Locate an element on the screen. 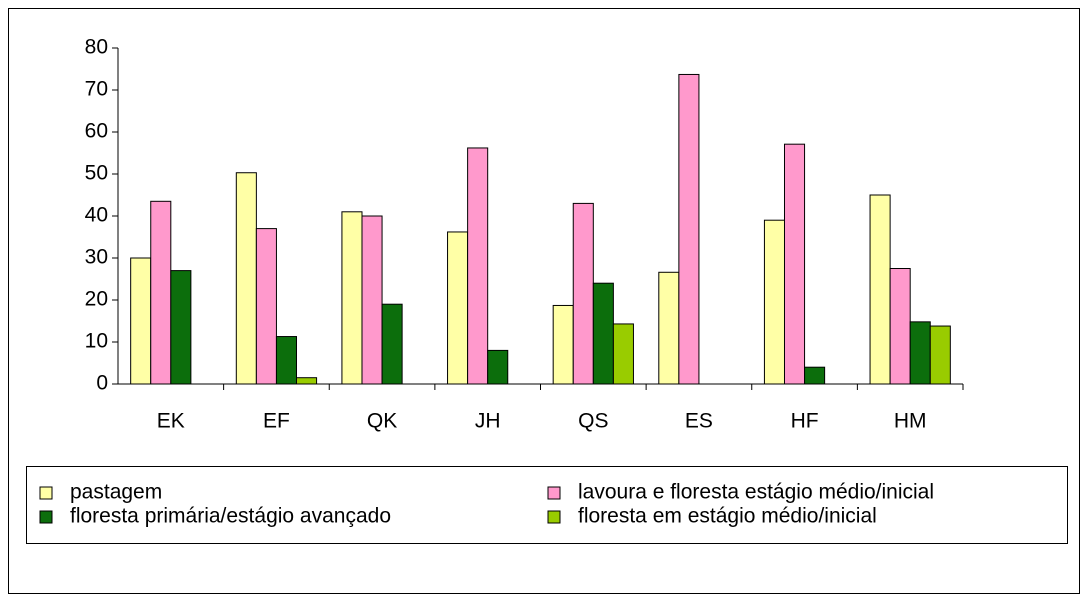 The image size is (1089, 600). x-tick-label: QS is located at coordinates (593, 421).